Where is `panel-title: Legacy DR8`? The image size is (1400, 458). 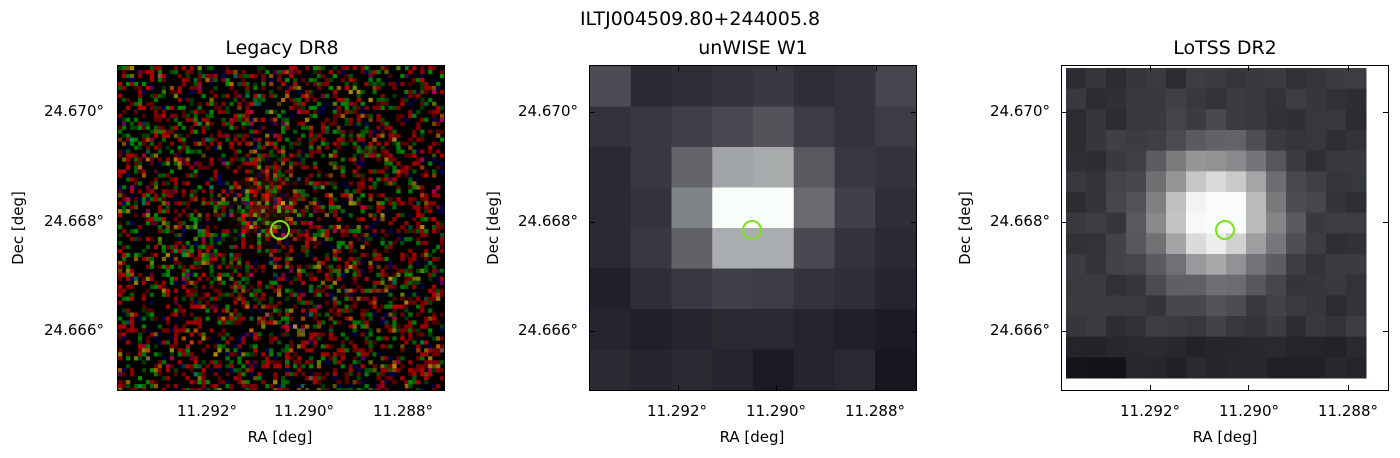 panel-title: Legacy DR8 is located at coordinates (282, 48).